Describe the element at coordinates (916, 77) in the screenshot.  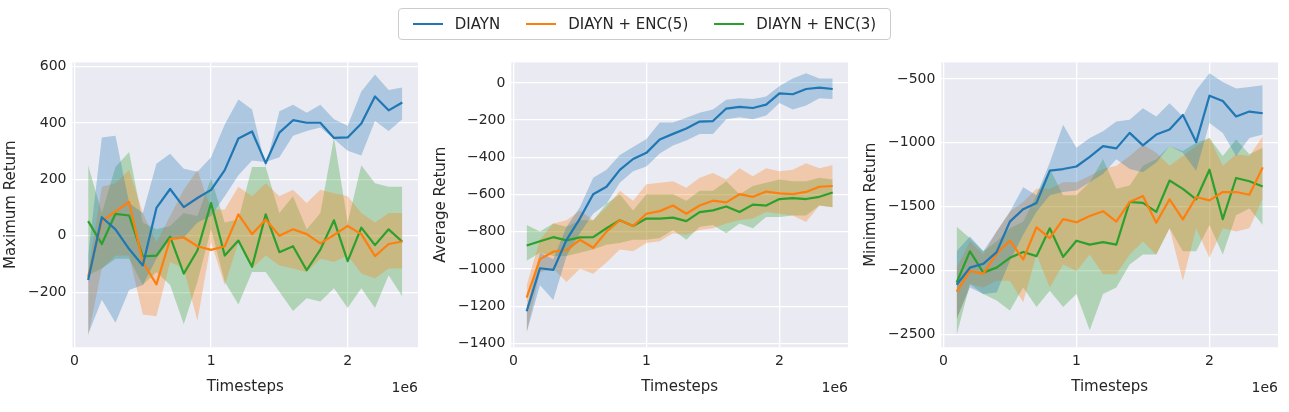
I see `y-tick-label: −500` at that location.